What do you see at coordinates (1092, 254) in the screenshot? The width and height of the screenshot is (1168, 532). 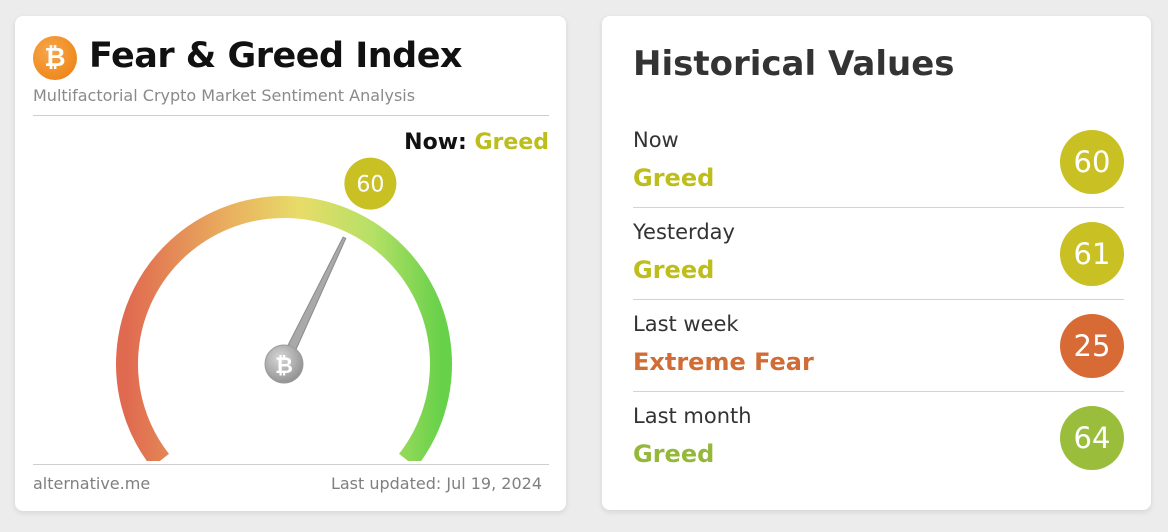 I see `history-value-badge: 61` at bounding box center [1092, 254].